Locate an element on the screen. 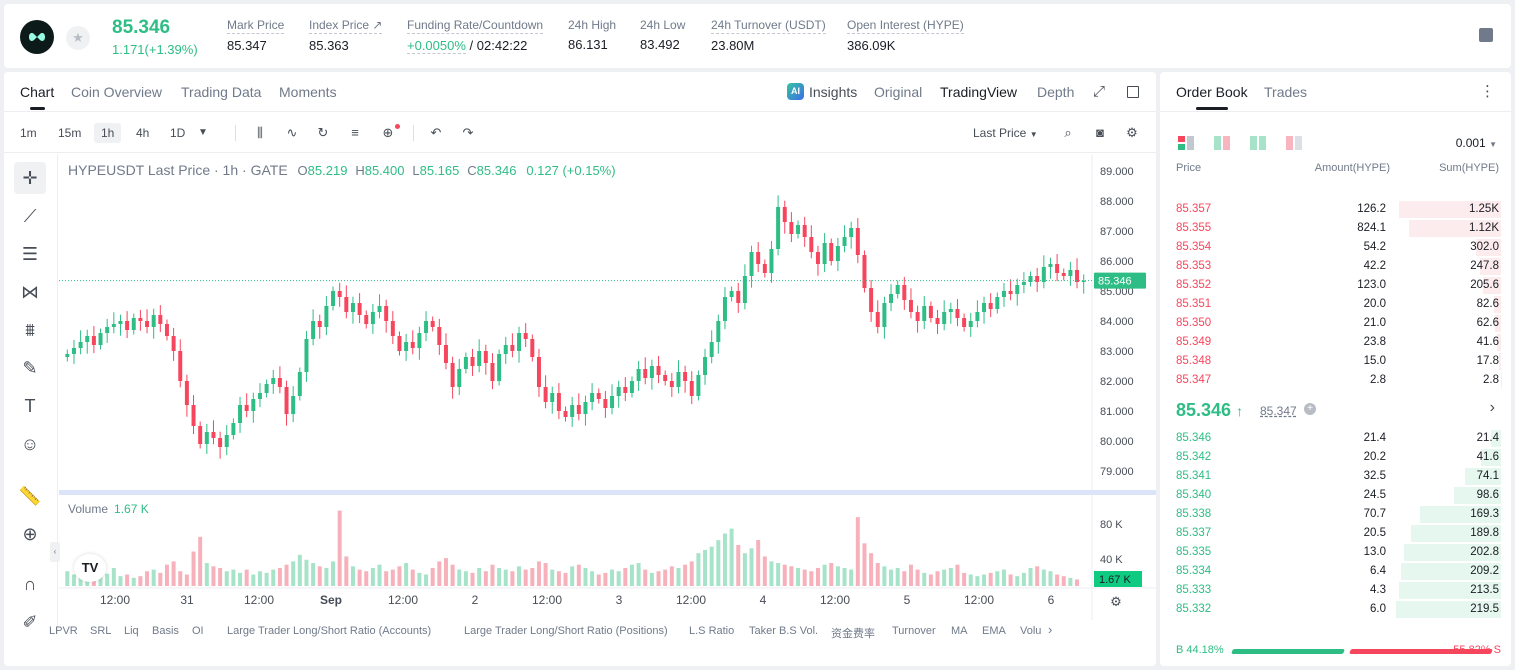 This screenshot has height=670, width=1515. tab-moments: Moments is located at coordinates (308, 92).